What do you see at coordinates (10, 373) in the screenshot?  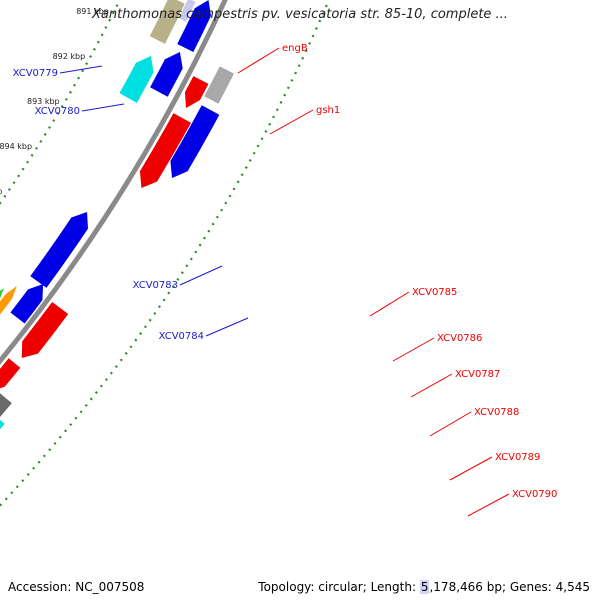 I see `gene-XCV0786` at bounding box center [10, 373].